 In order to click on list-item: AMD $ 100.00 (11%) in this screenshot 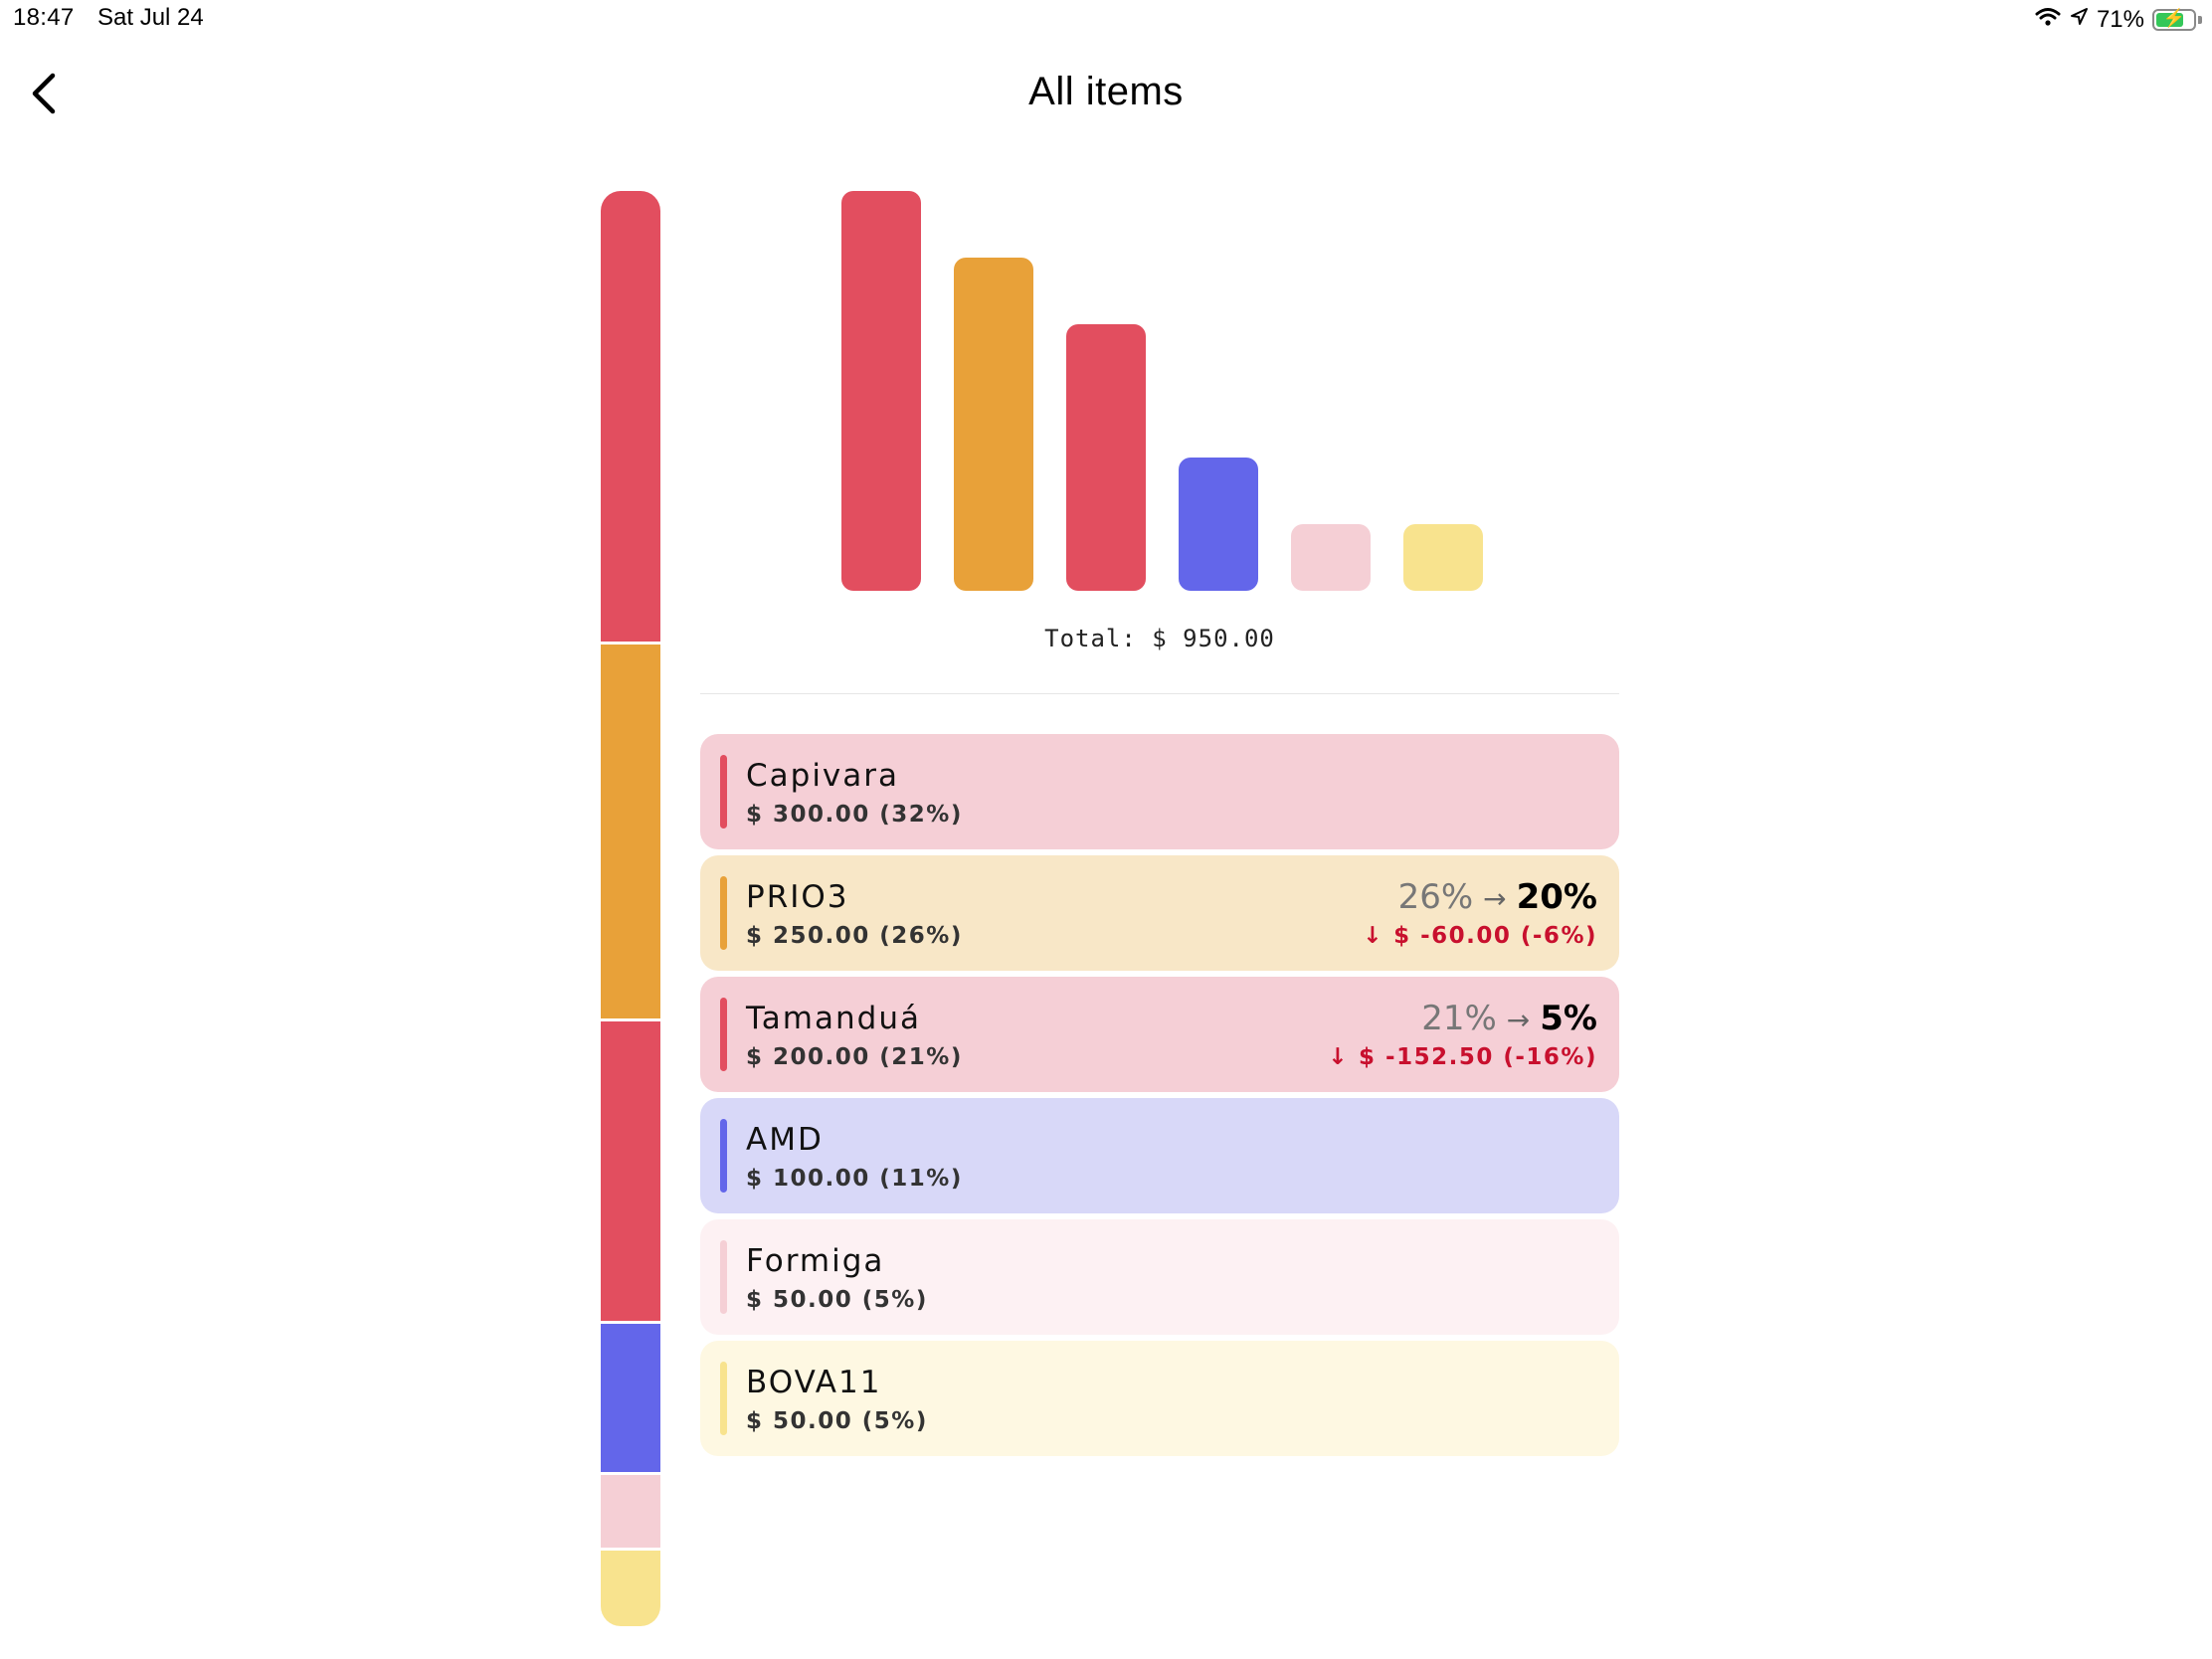, I will do `click(1159, 1155)`.